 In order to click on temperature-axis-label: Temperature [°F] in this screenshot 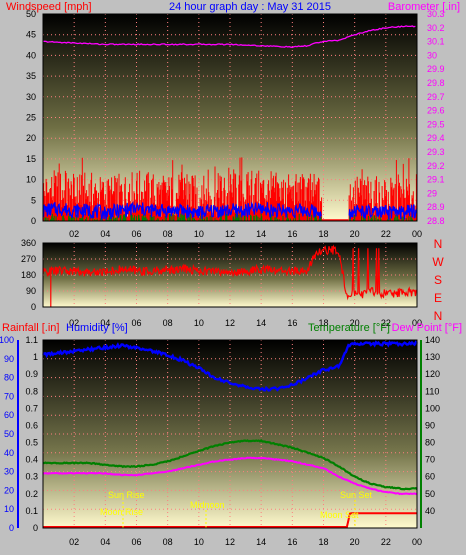, I will do `click(349, 328)`.